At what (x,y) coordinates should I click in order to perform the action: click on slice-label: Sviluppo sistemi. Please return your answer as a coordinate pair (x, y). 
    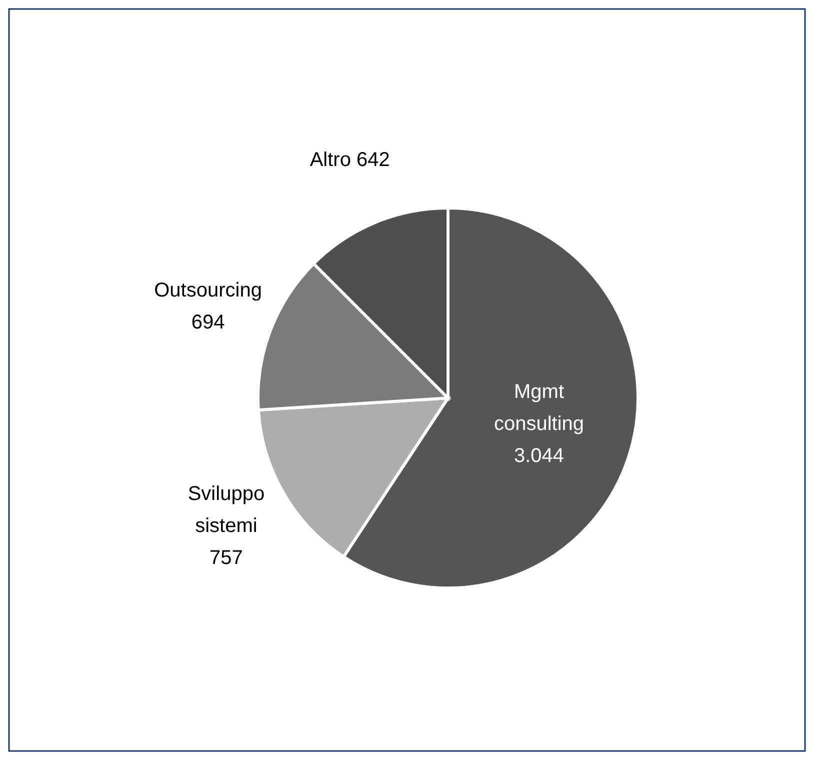
    Looking at the image, I should click on (226, 510).